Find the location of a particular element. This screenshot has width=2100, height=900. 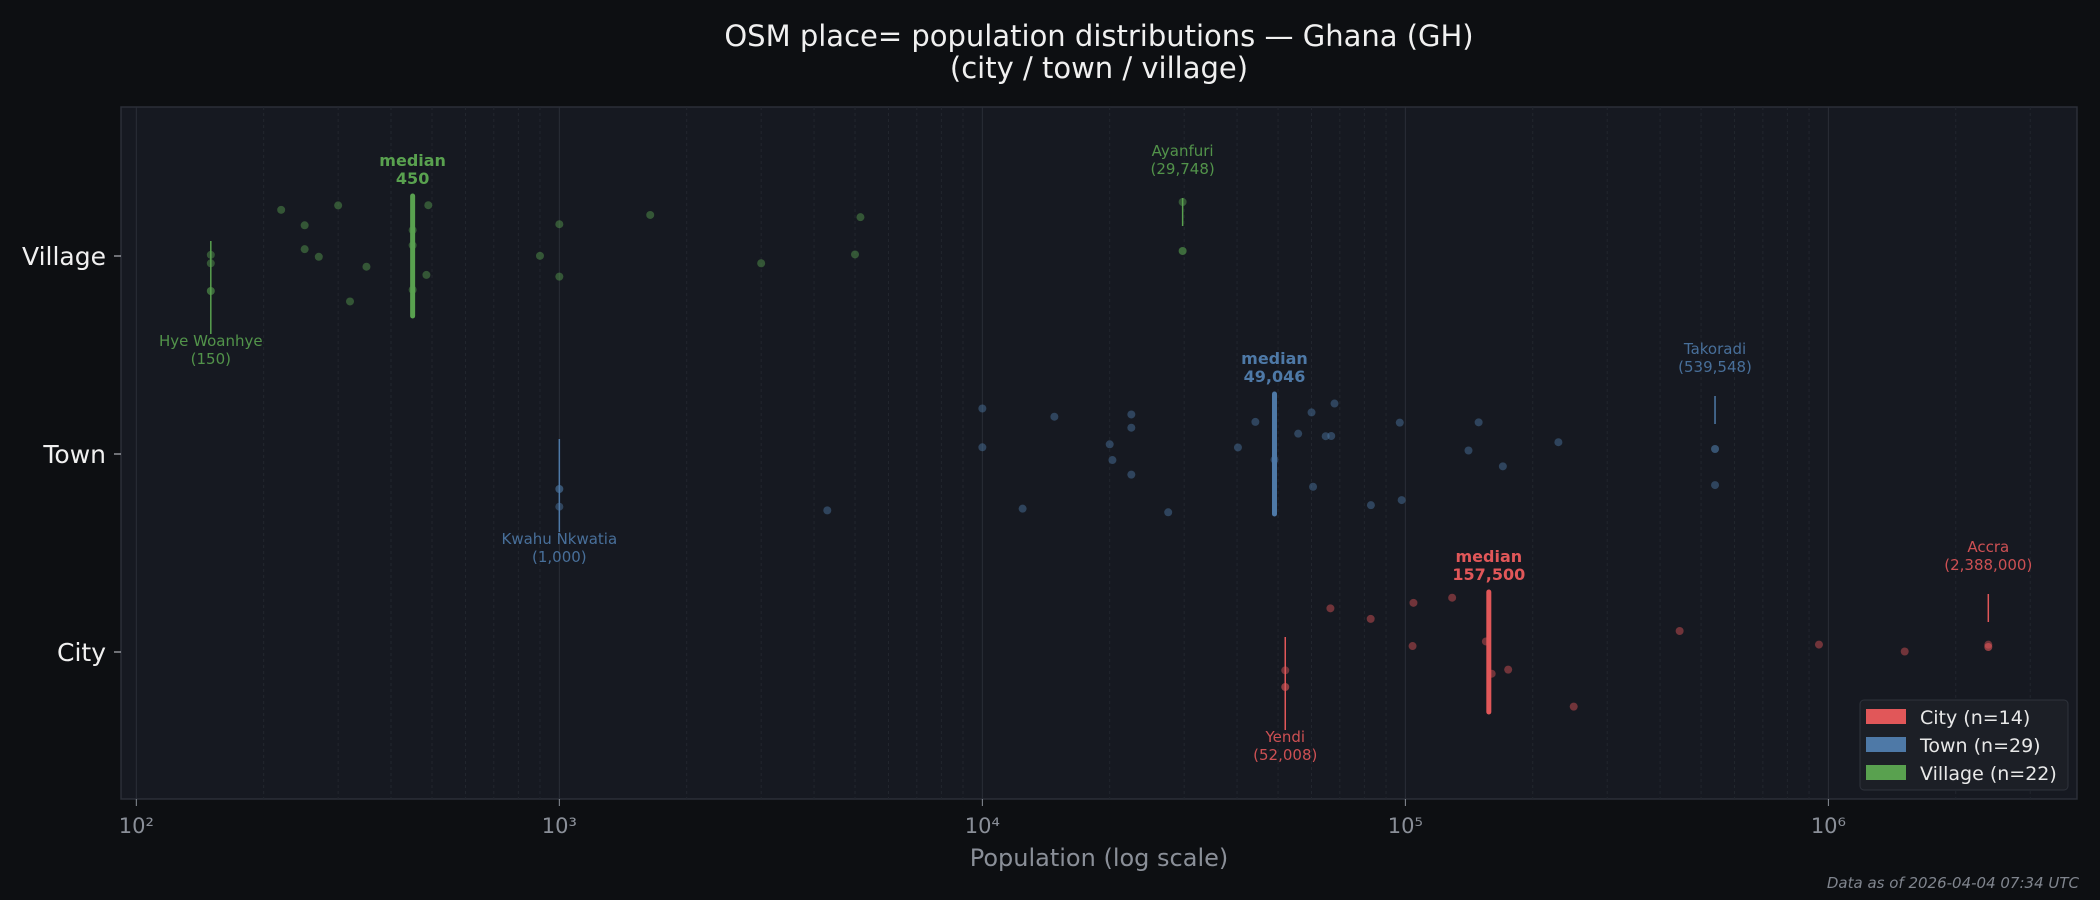

village-annotation-value: (29,748) is located at coordinates (1183, 169).